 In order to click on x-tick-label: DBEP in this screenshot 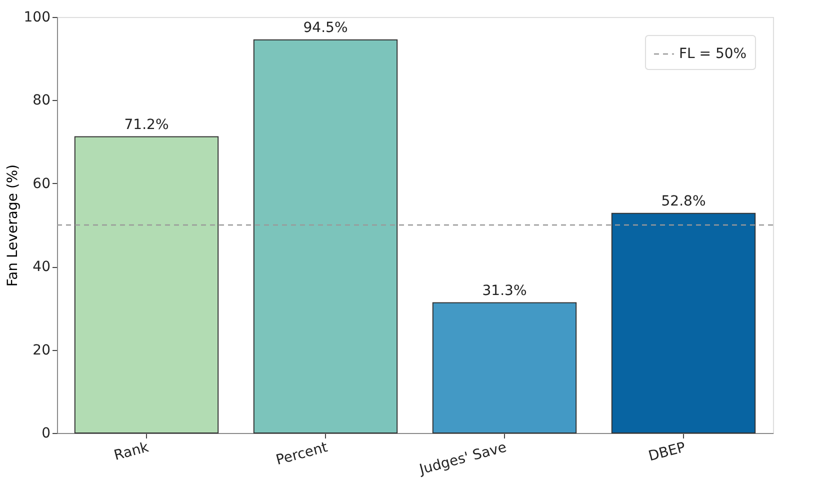, I will do `click(667, 452)`.